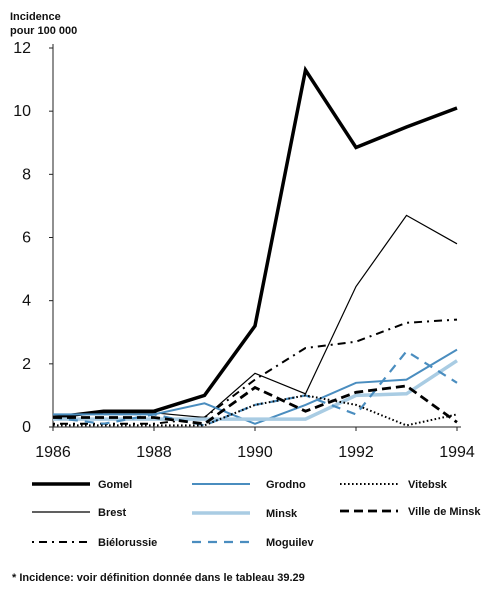 The width and height of the screenshot is (500, 591). What do you see at coordinates (26, 364) in the screenshot?
I see `y-tick-label: 2` at bounding box center [26, 364].